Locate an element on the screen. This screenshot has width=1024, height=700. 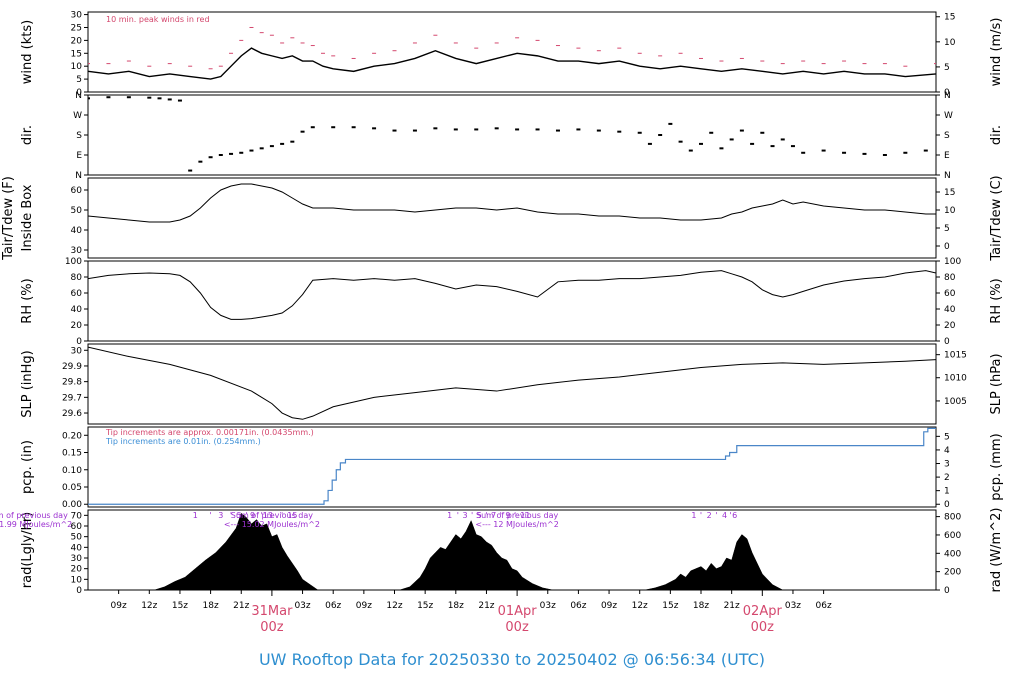
radiation-hour-mark: 9 is located at coordinates (507, 515).